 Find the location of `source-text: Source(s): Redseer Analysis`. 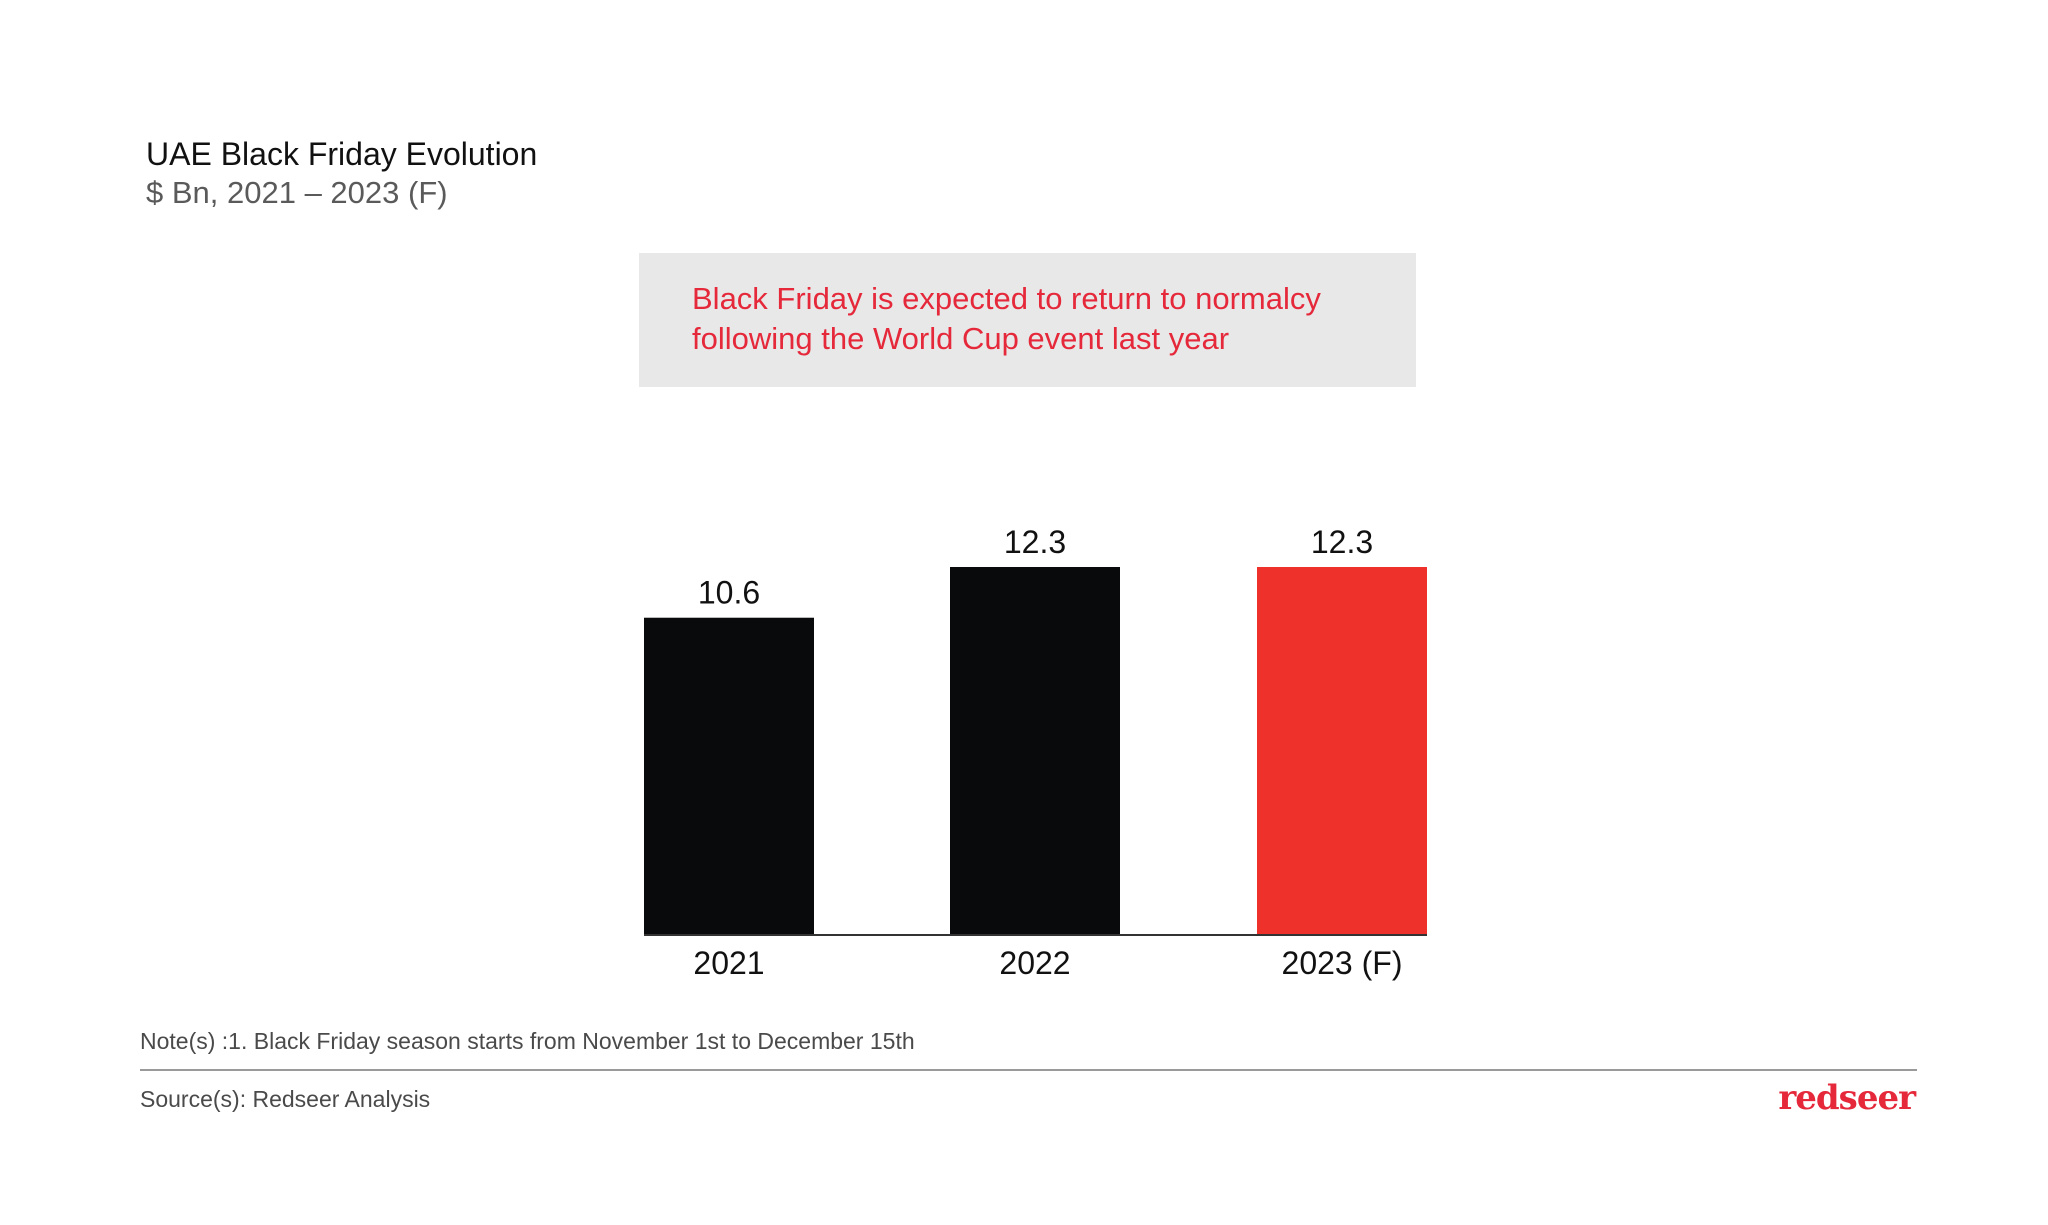

source-text: Source(s): Redseer Analysis is located at coordinates (285, 1099).